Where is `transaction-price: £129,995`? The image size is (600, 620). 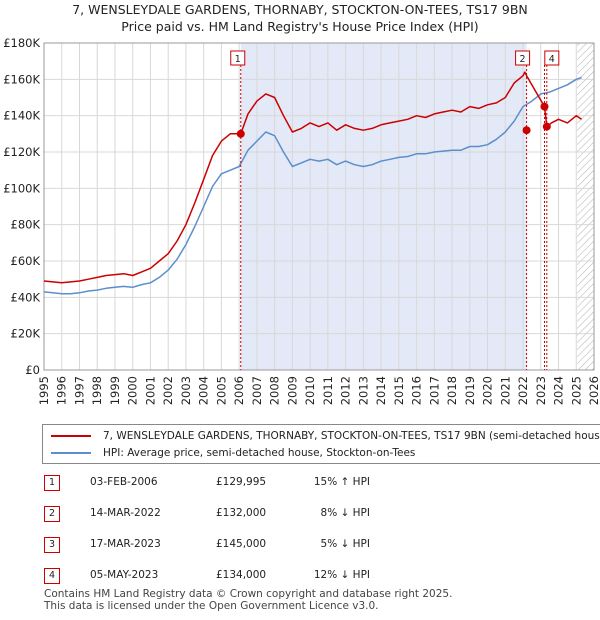
transaction-price: £129,995 is located at coordinates (241, 482).